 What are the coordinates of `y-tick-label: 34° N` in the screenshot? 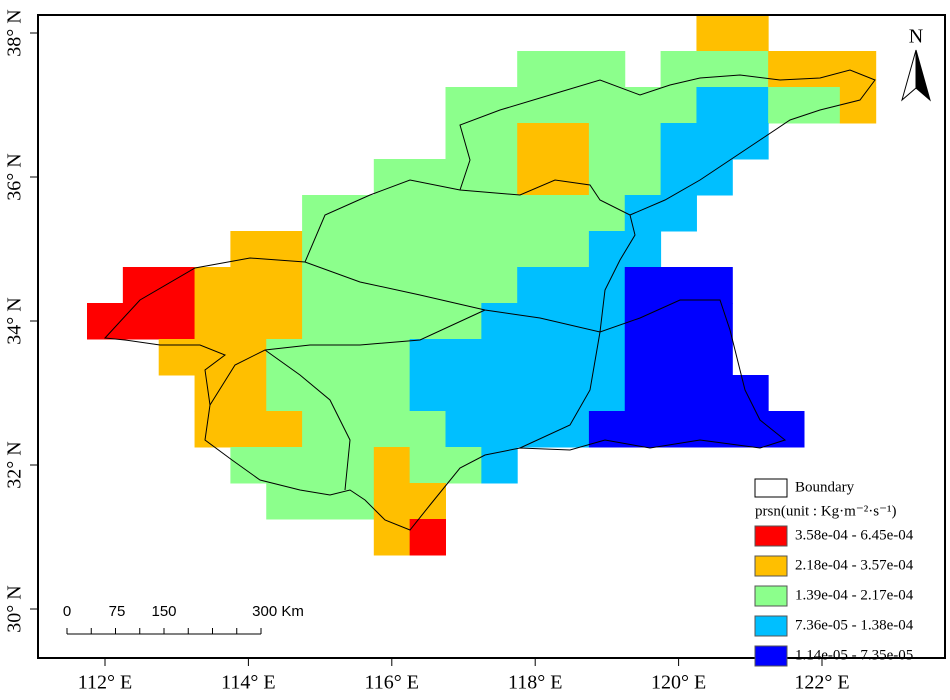 It's located at (15, 320).